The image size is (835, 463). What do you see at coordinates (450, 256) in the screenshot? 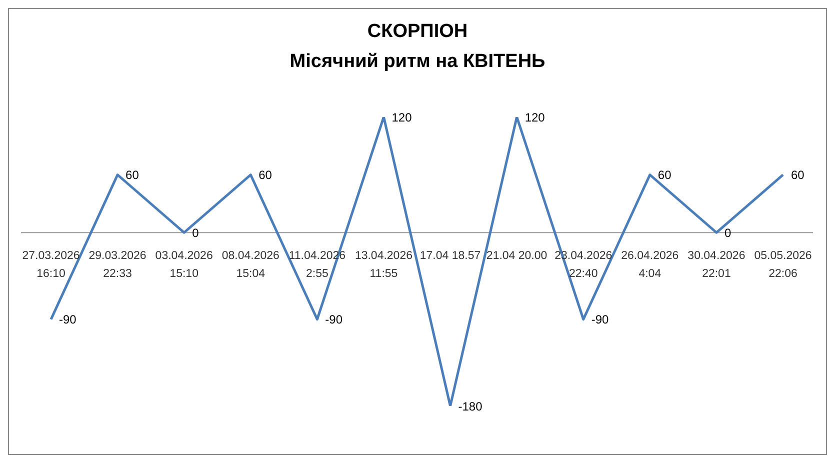
I see `x-tick-label: 17.04 18.57` at bounding box center [450, 256].